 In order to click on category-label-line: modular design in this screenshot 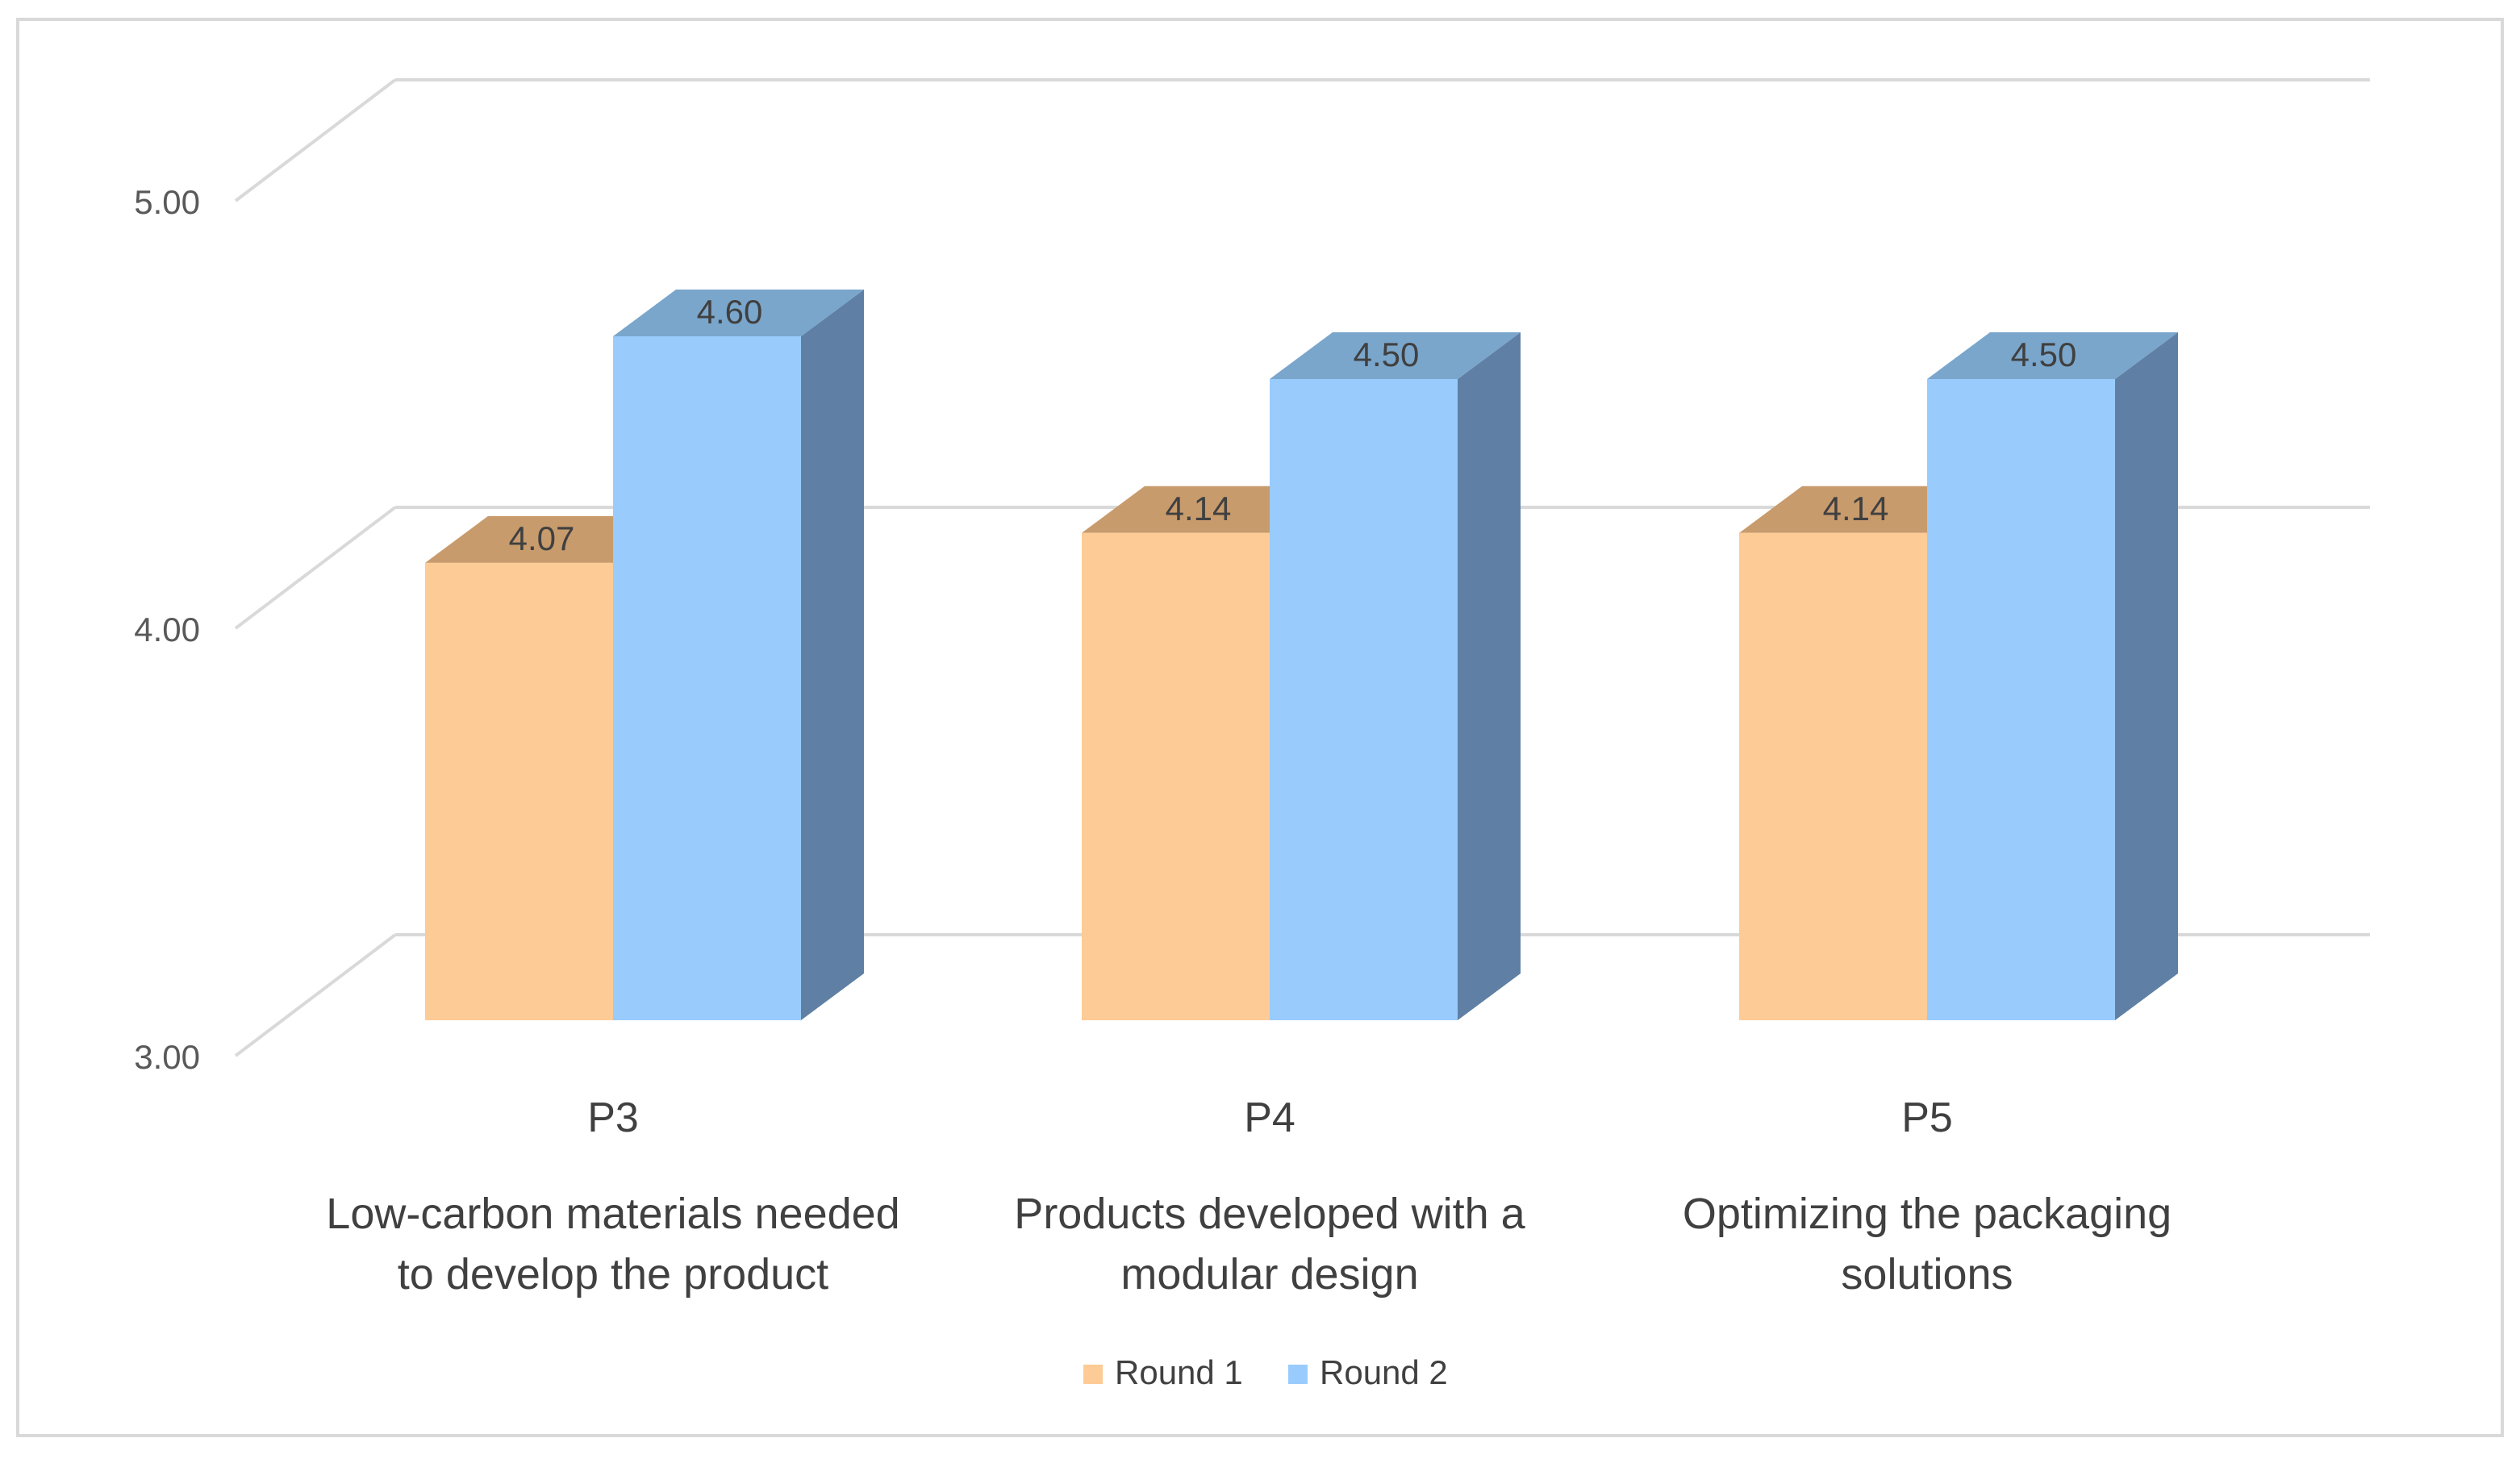, I will do `click(1269, 1274)`.